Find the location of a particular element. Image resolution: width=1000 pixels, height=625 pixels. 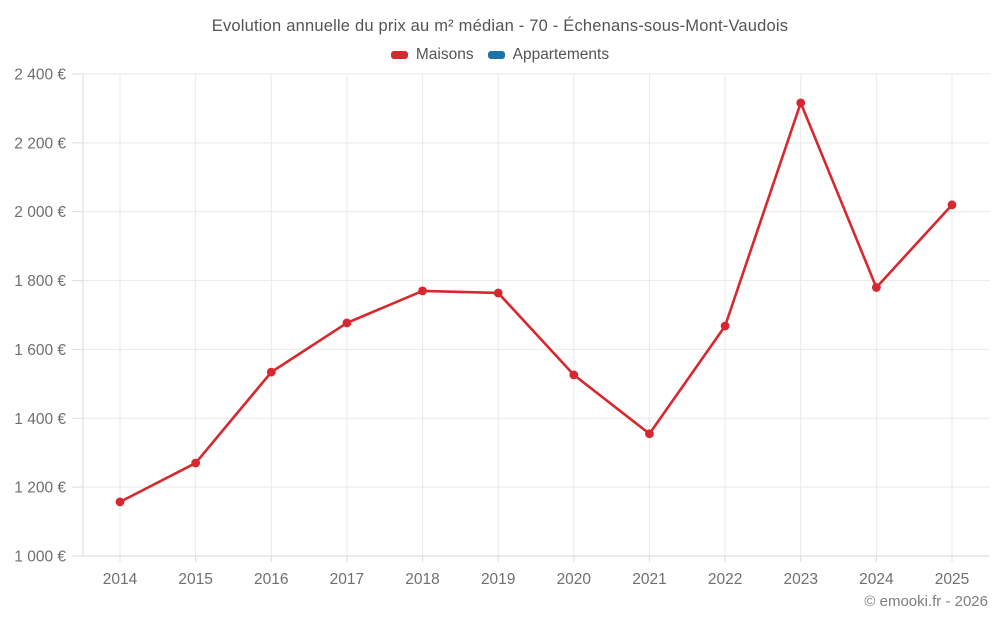

legend: Maisons Appartements is located at coordinates (500, 55).